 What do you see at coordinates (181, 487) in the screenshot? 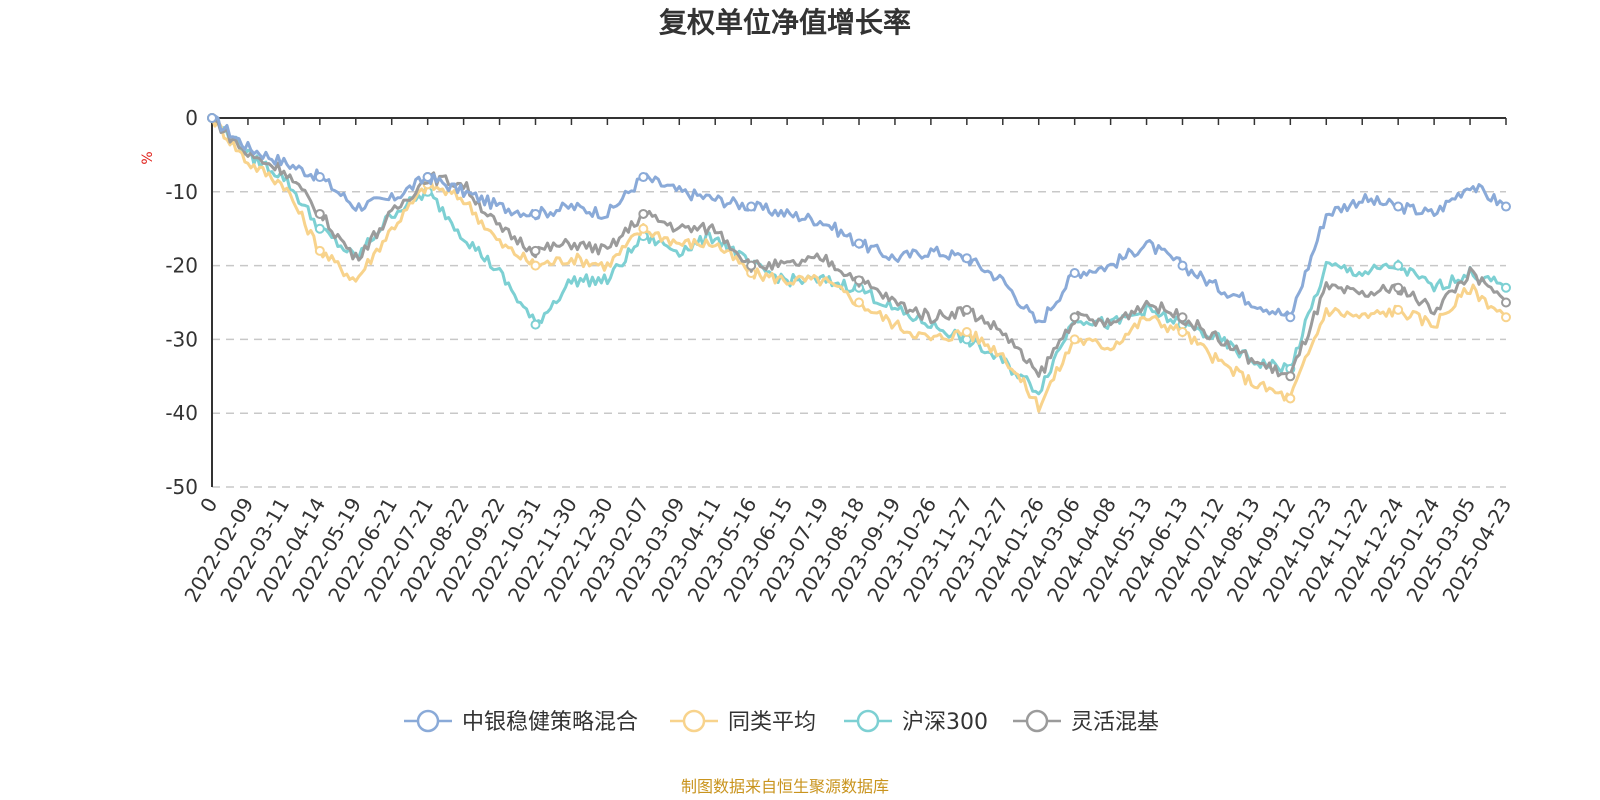
I see `y-tick-label: -50` at bounding box center [181, 487].